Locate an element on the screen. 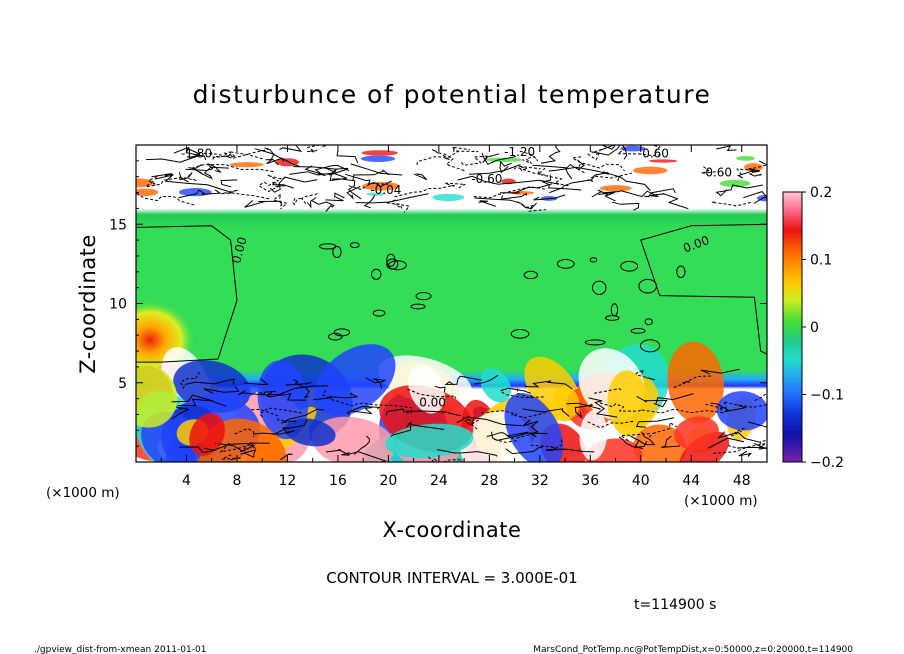 Image resolution: width=904 pixels, height=654 pixels. contour-label: -1.80 is located at coordinates (196, 154).